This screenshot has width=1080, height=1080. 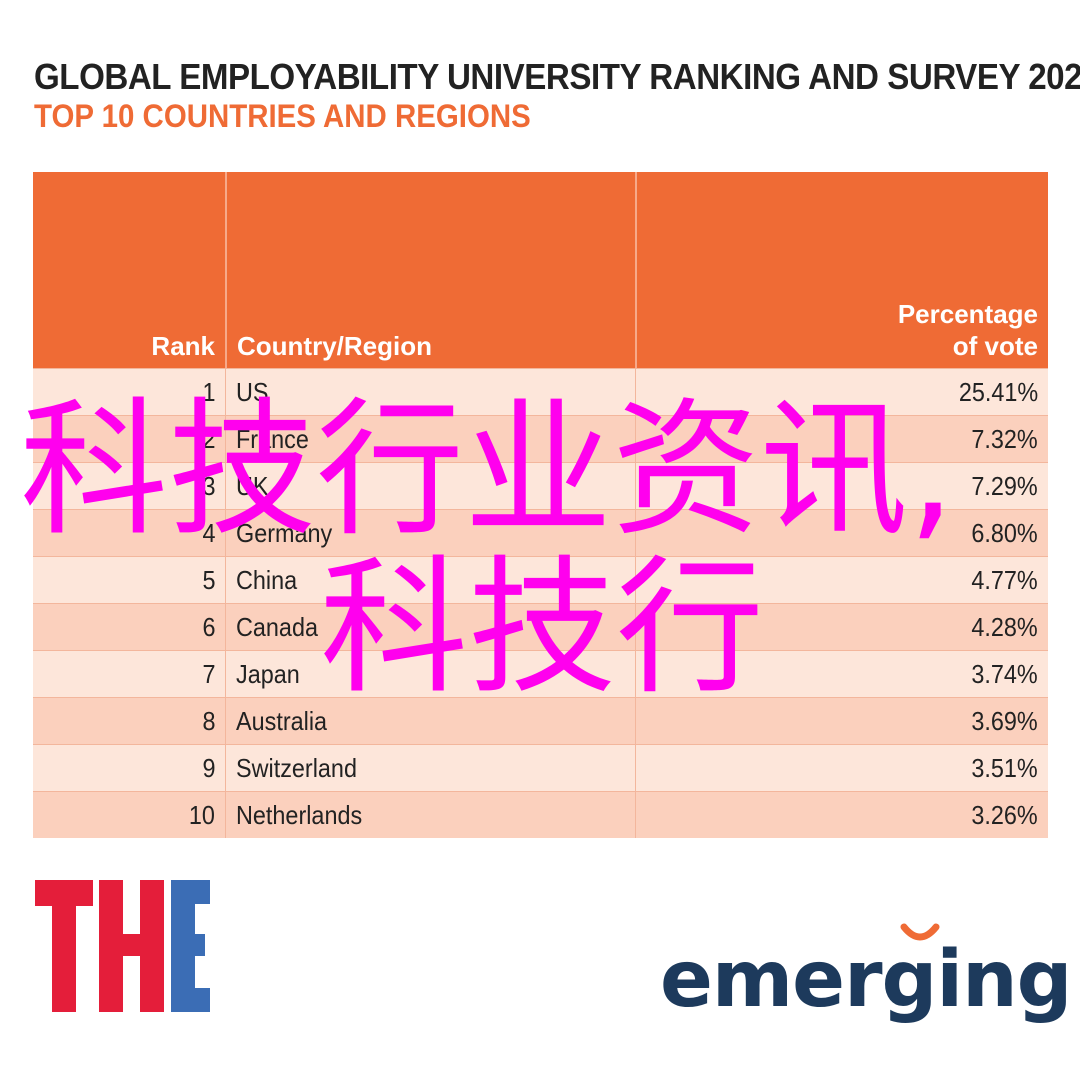 I want to click on percentage-cell: 3.26%, so click(x=841, y=815).